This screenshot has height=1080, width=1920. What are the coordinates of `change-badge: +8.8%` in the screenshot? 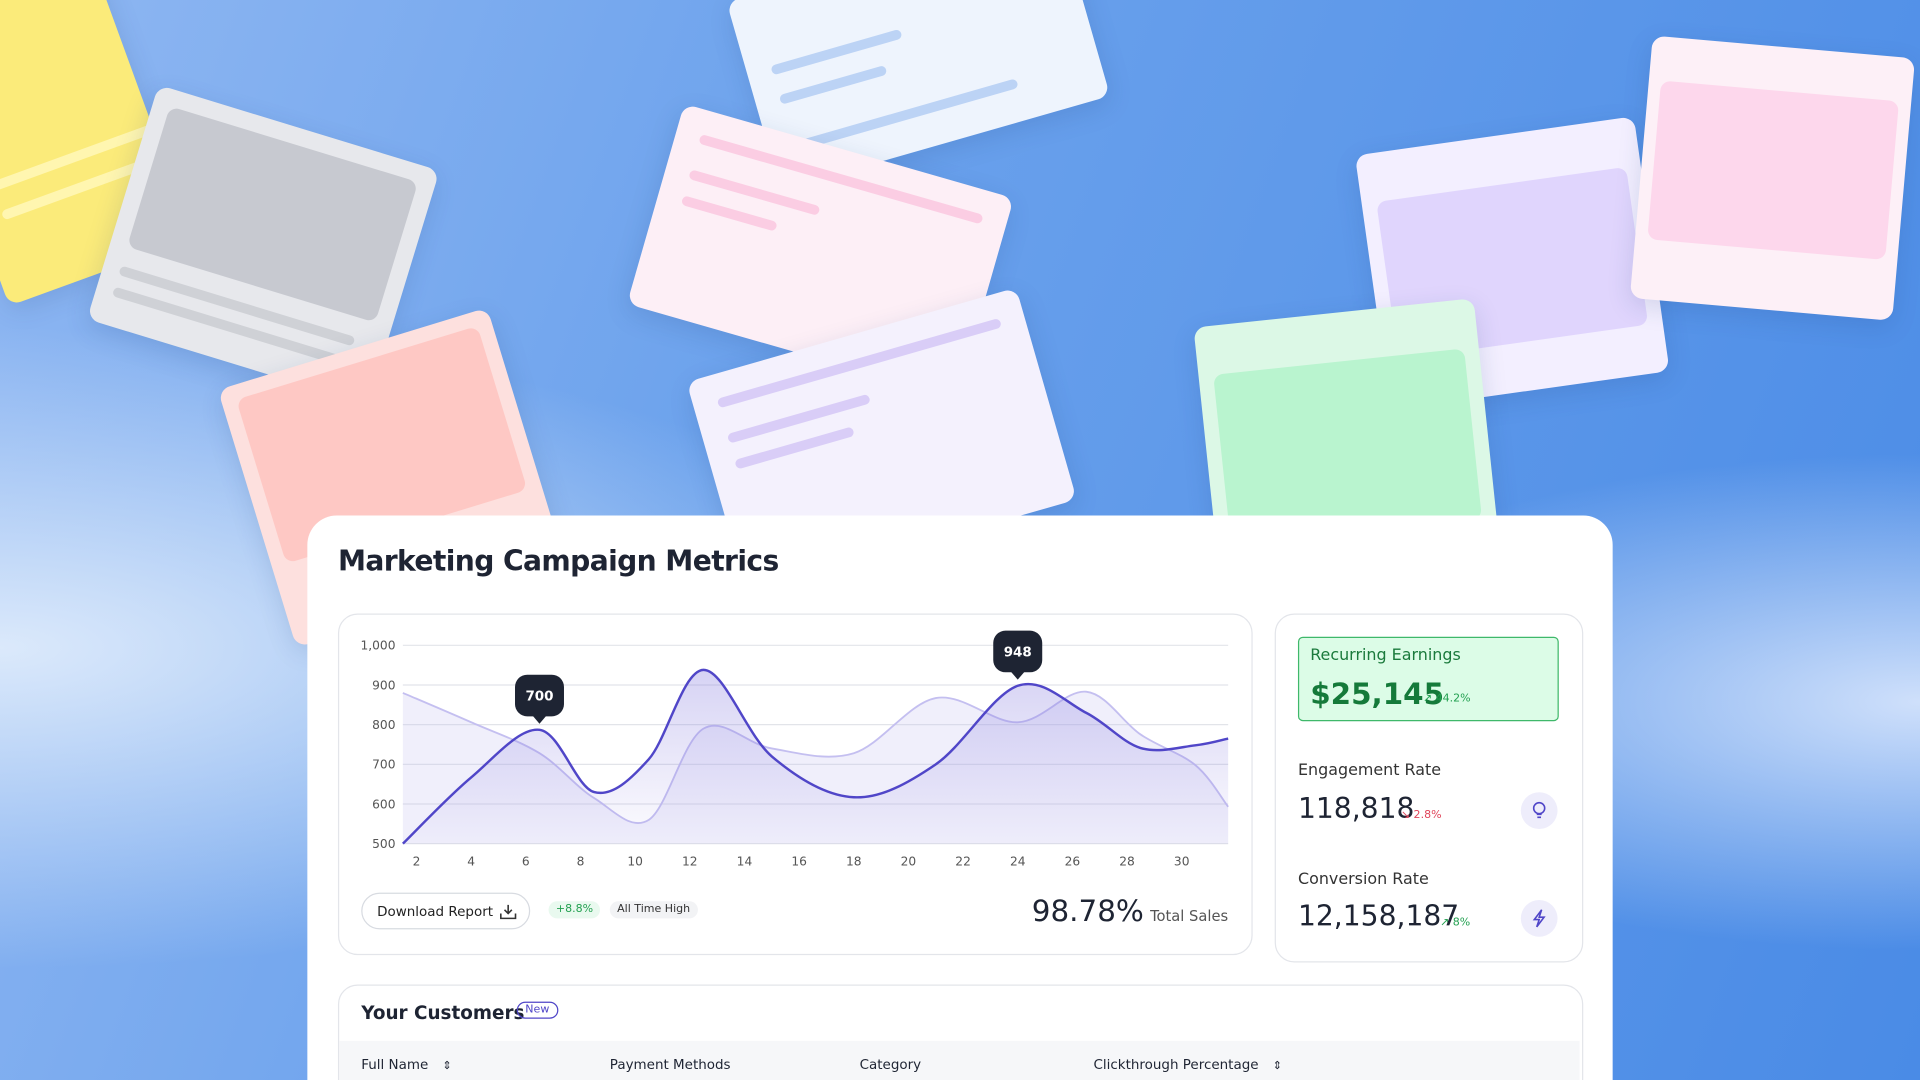 It's located at (574, 910).